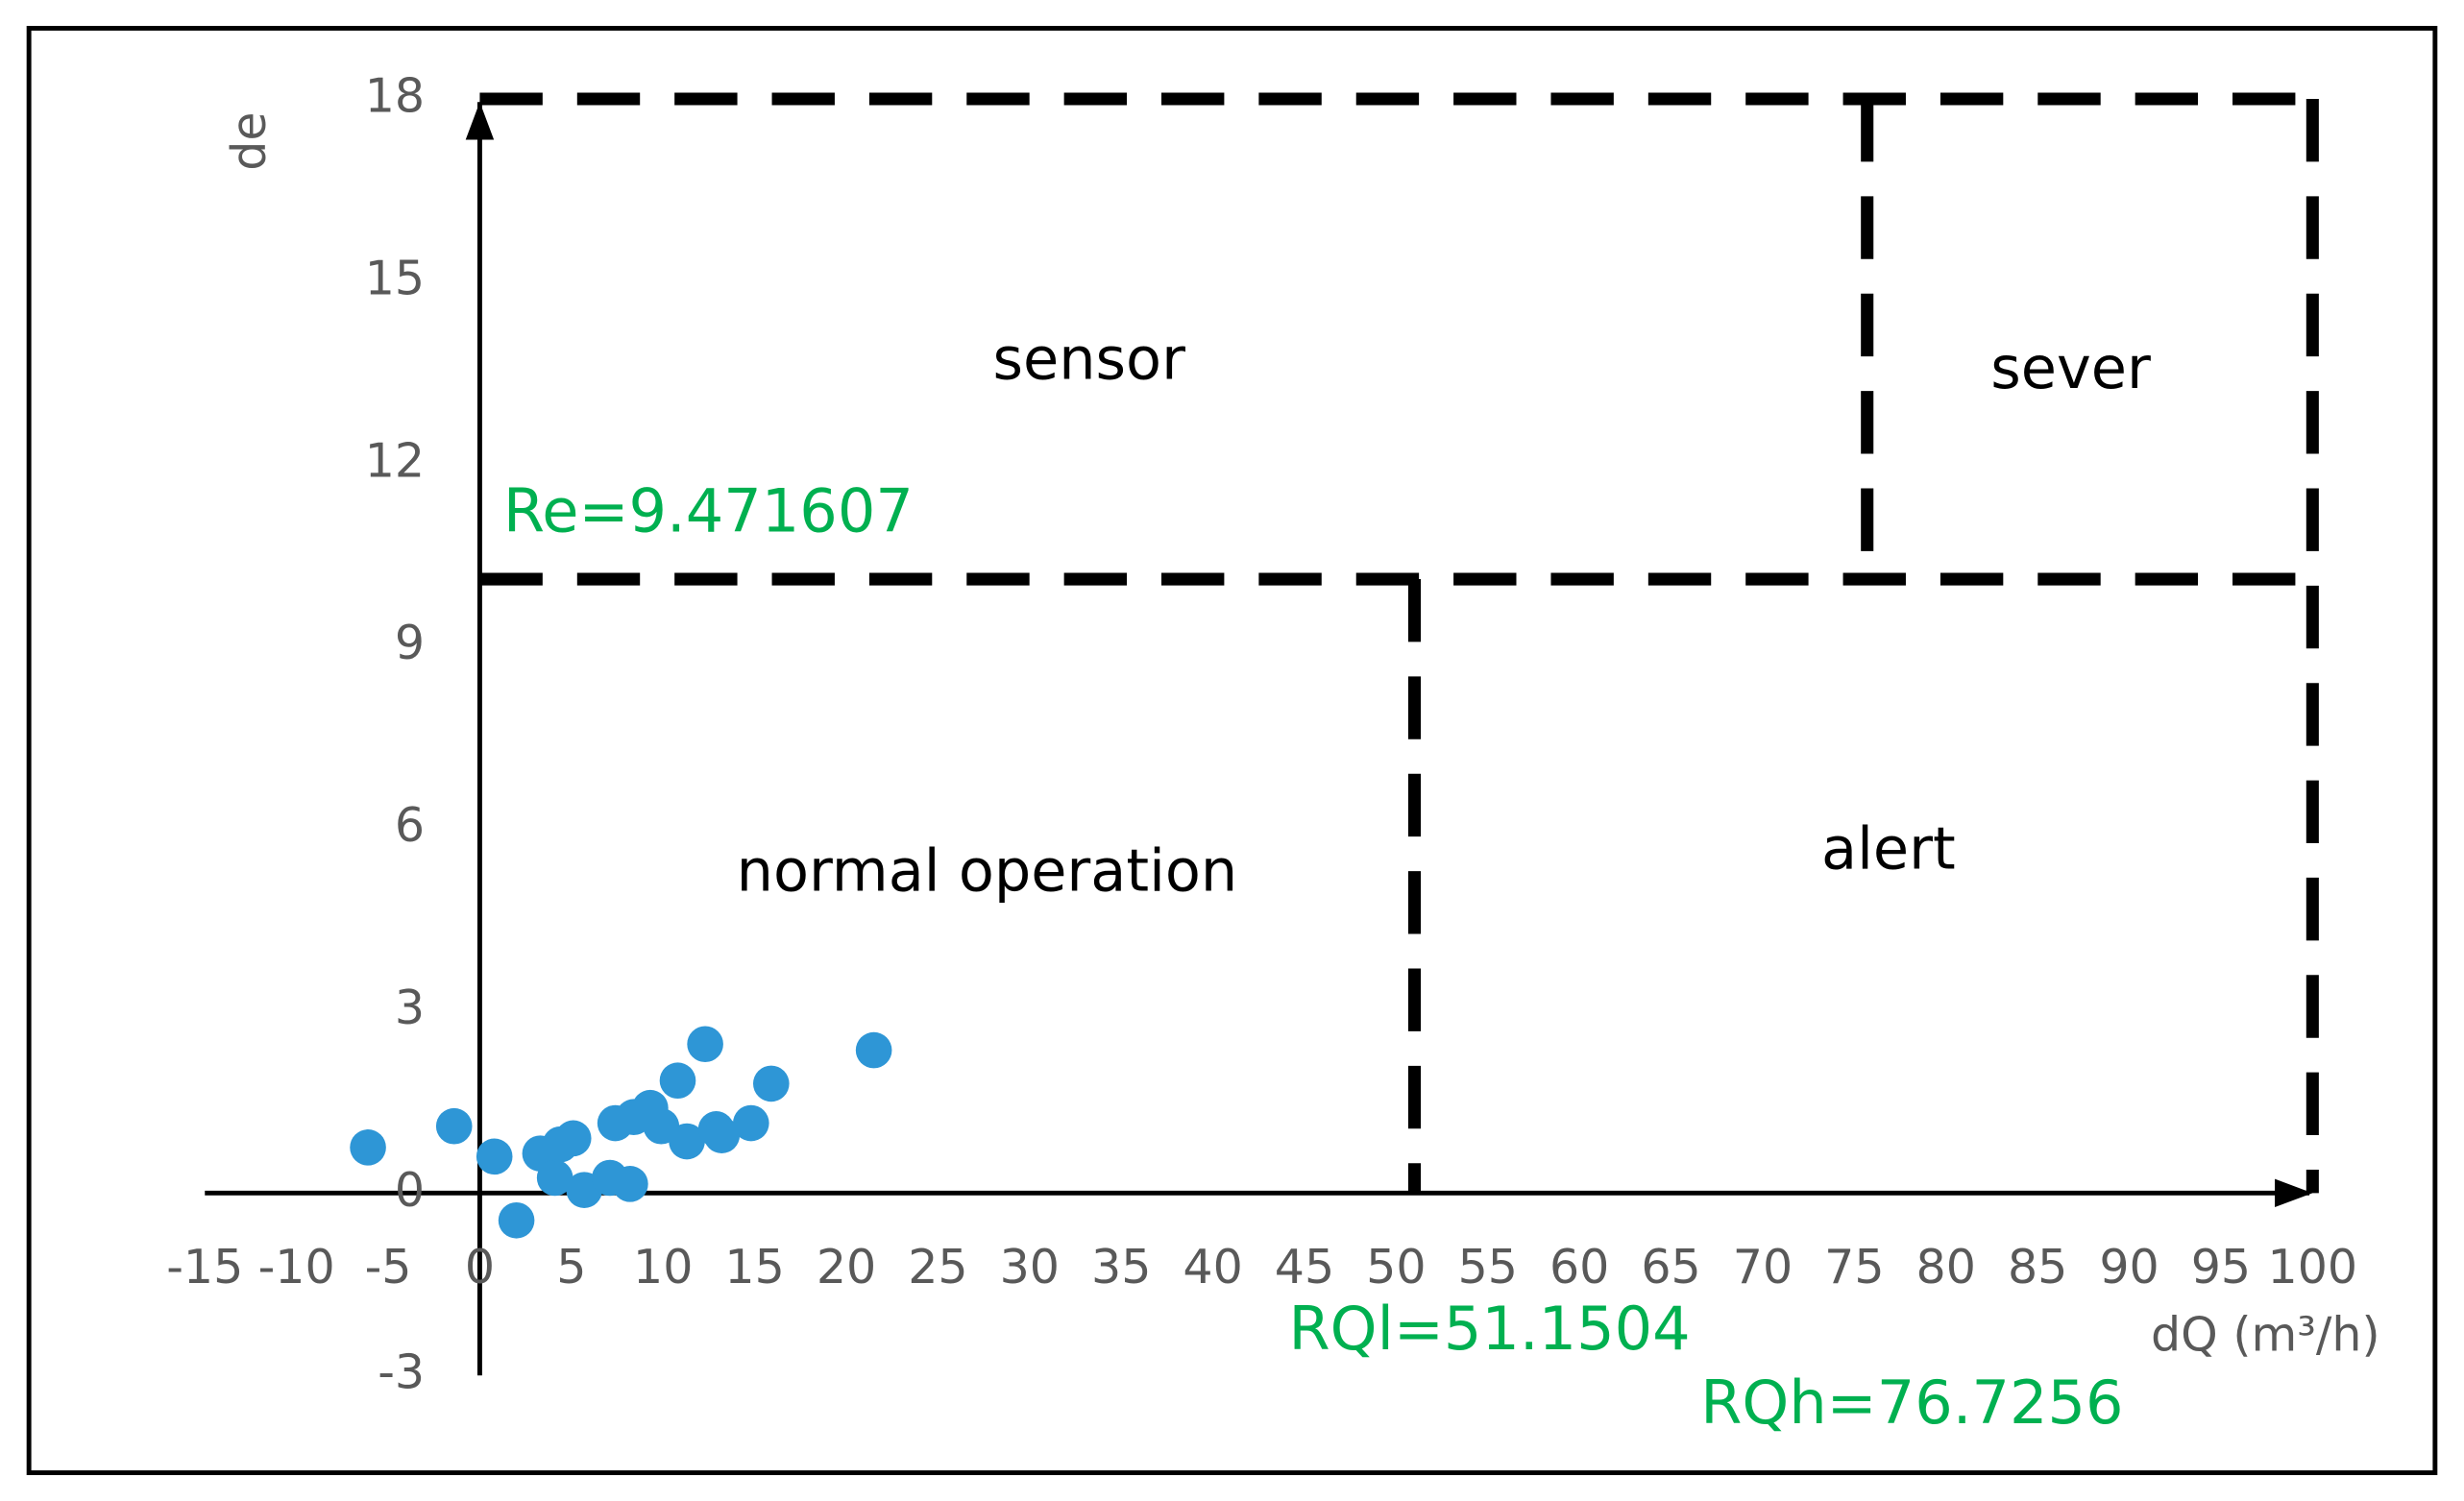  What do you see at coordinates (2129, 1267) in the screenshot?
I see `x-tick-label: 90` at bounding box center [2129, 1267].